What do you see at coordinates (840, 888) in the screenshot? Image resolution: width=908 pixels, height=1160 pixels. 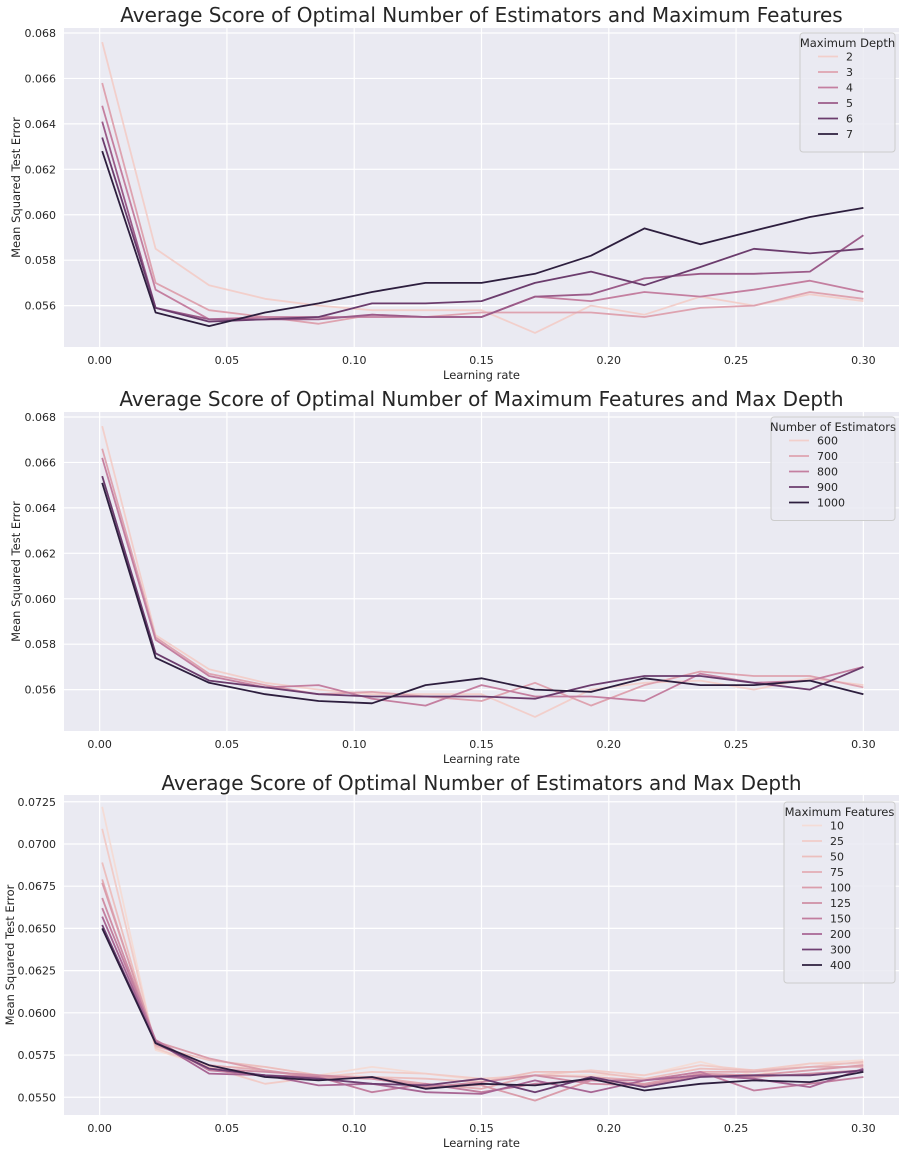 I see `legend-label: 100` at bounding box center [840, 888].